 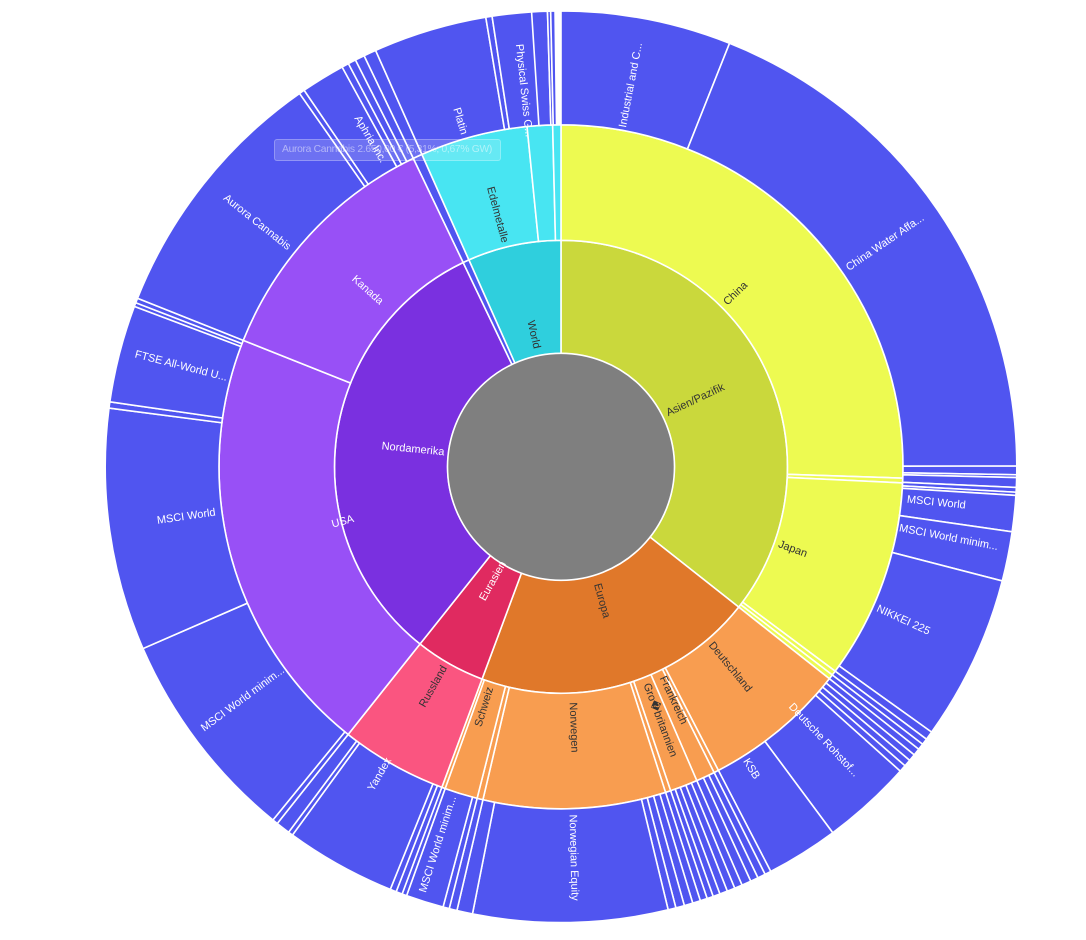 I want to click on svg-text: Norwegen, so click(x=574, y=727).